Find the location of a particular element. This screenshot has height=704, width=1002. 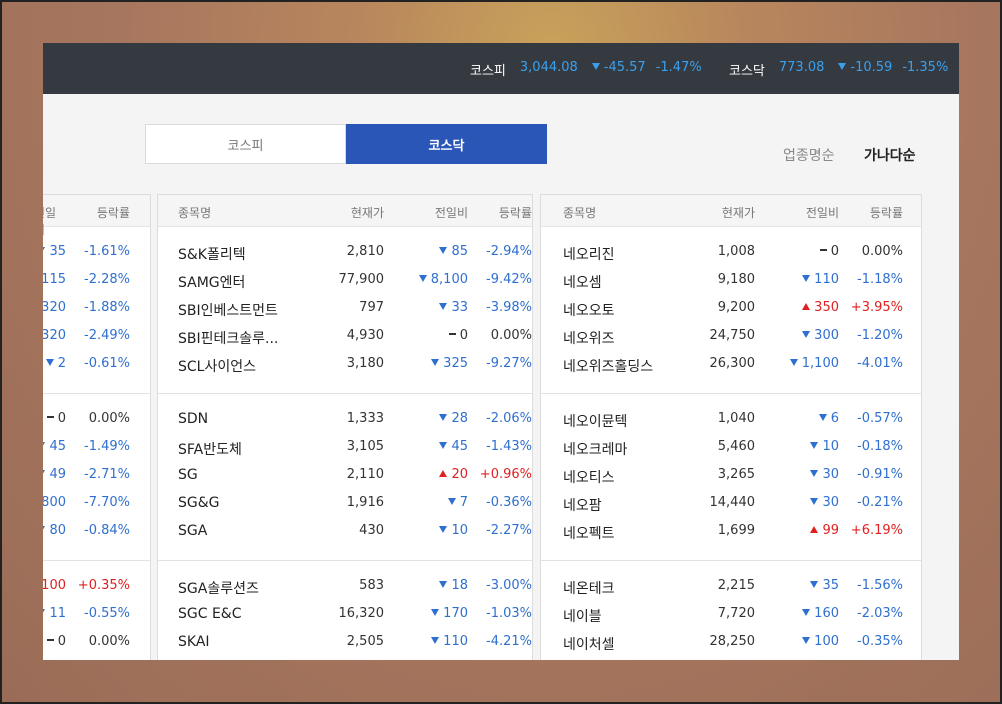

stock-rate: -2.03% is located at coordinates (880, 613).